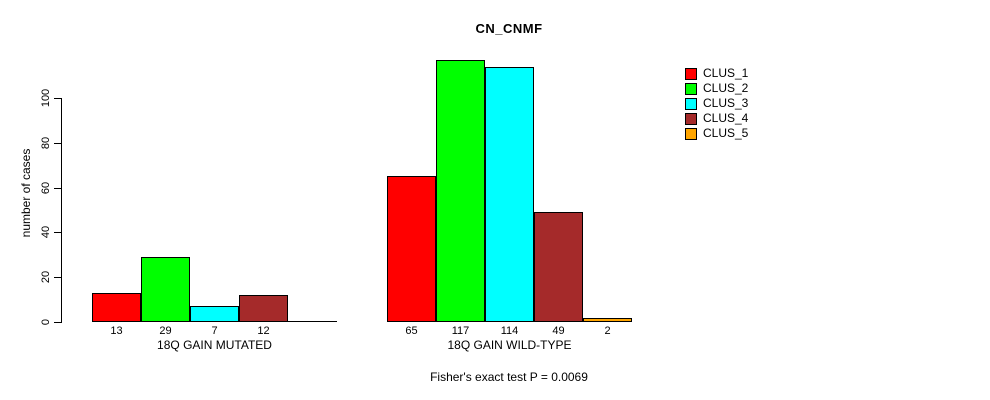 The width and height of the screenshot is (990, 400). I want to click on bar-clus_5-group2, so click(607, 320).